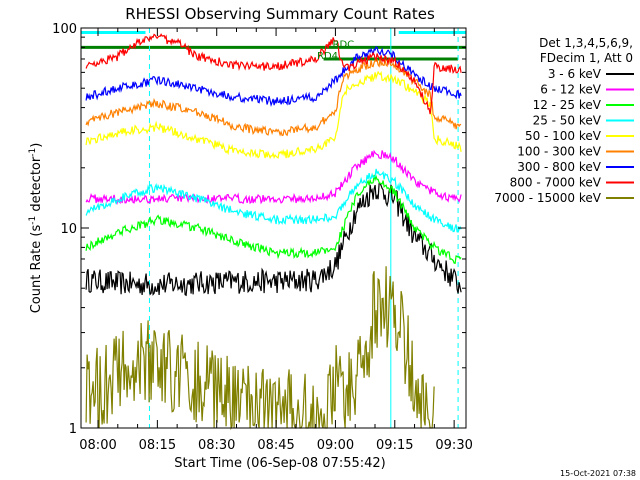 The height and width of the screenshot is (480, 640). I want to click on y-tick-label: 10, so click(68, 229).